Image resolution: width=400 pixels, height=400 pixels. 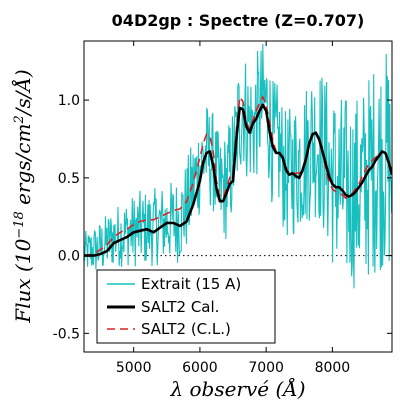 I want to click on y-tick-label: -0.5, so click(x=66, y=334).